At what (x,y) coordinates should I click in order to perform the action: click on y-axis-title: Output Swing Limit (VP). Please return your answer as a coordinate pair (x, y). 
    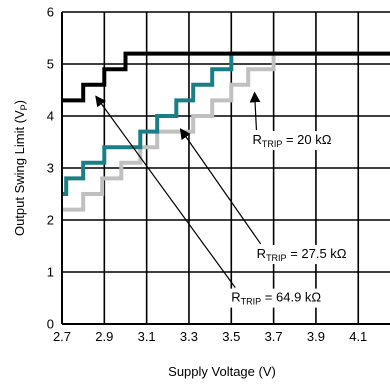
    Looking at the image, I should click on (20, 168).